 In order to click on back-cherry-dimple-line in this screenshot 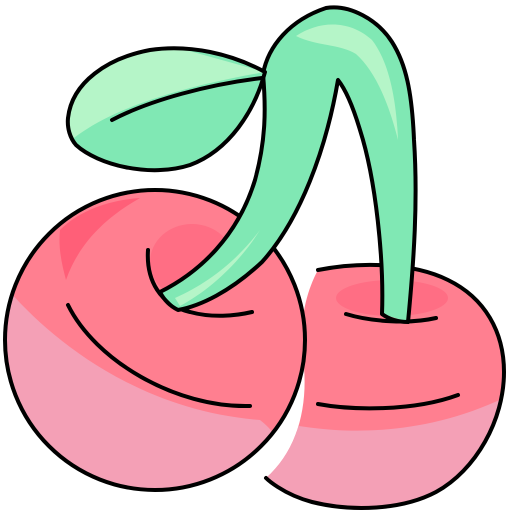, I will do `click(391, 318)`.